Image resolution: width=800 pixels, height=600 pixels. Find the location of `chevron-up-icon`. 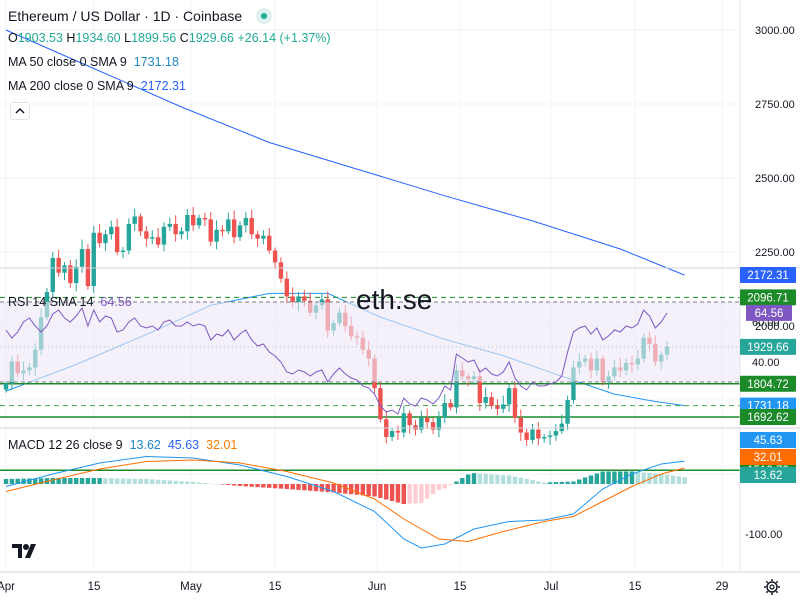

chevron-up-icon is located at coordinates (20, 110).